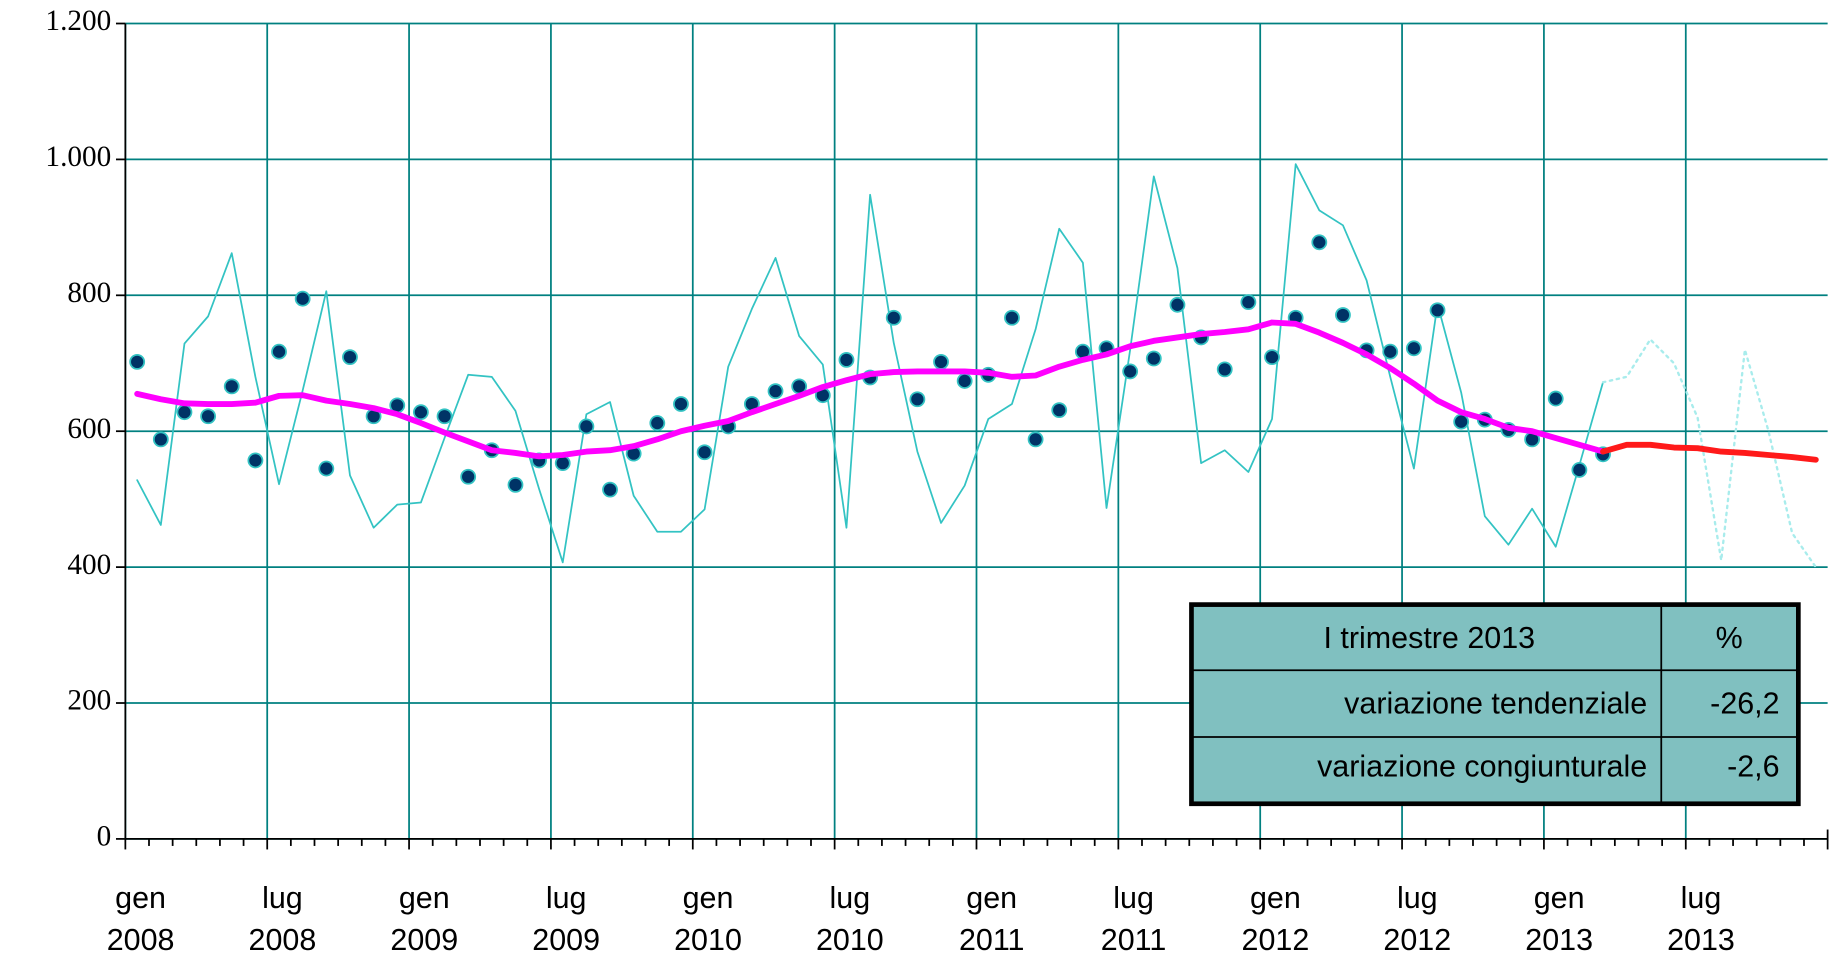 Image resolution: width=1837 pixels, height=962 pixels. I want to click on x-tick-label-box: lug 2011, so click(1133, 918).